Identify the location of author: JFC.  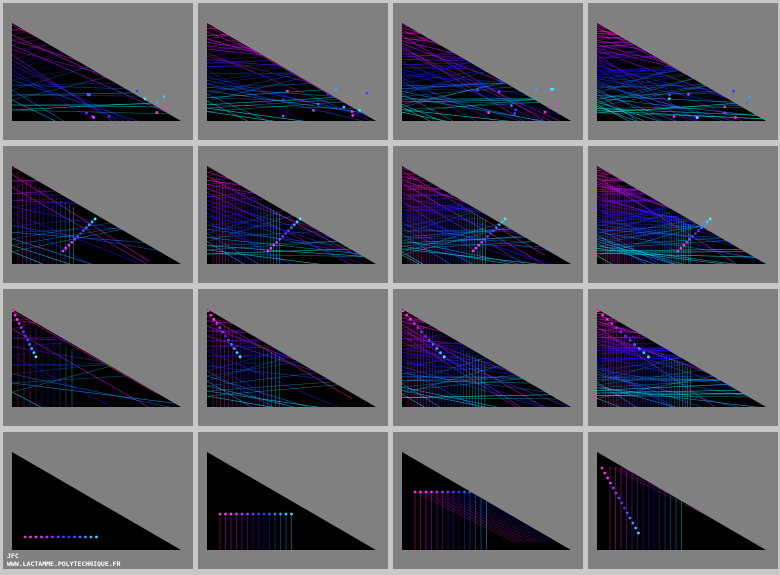
(13, 556).